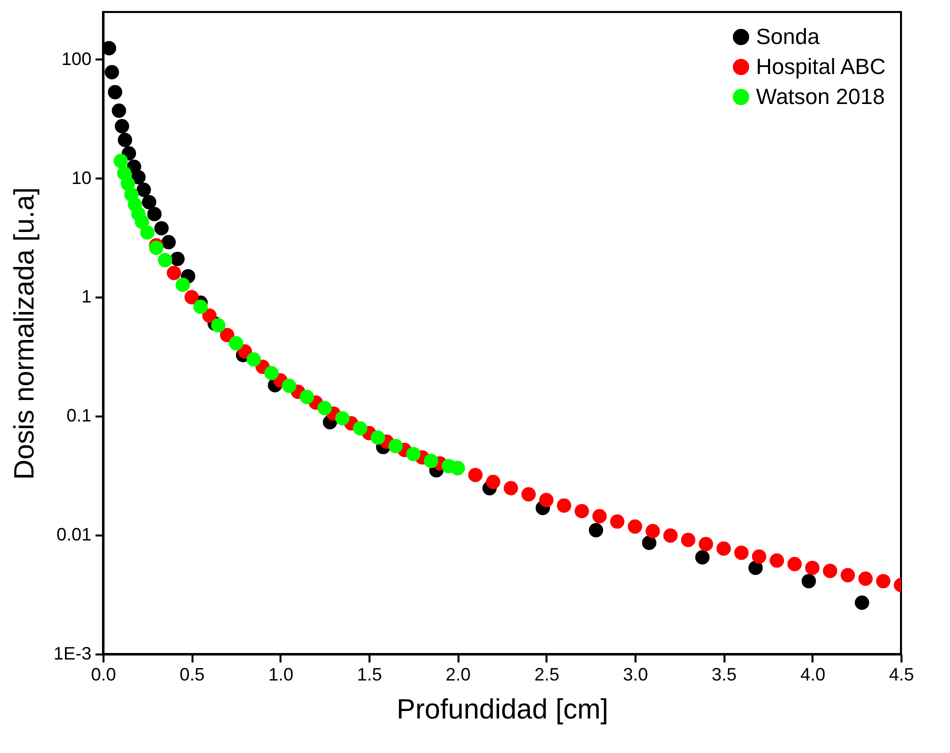 This screenshot has height=753, width=950. Describe the element at coordinates (24, 333) in the screenshot. I see `y-axis-title: Dosis normalizada [u.a]` at that location.